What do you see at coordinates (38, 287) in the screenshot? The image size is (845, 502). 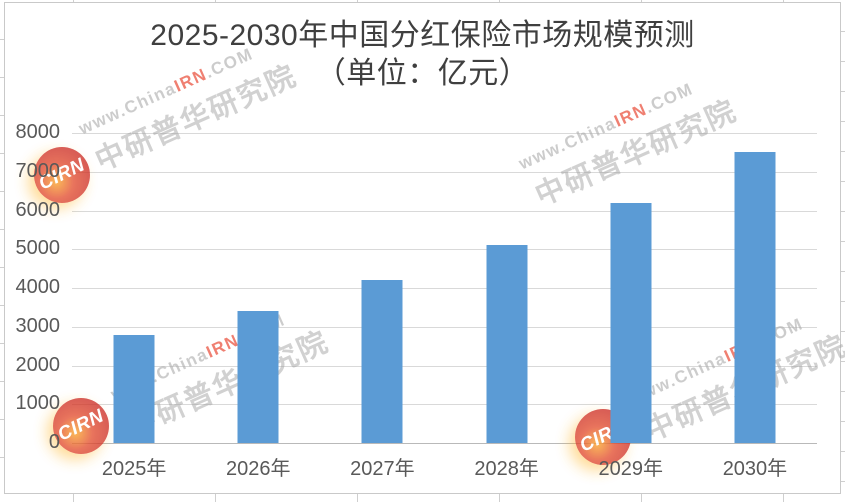 I see `y-axis-tick-label: 4000` at bounding box center [38, 287].